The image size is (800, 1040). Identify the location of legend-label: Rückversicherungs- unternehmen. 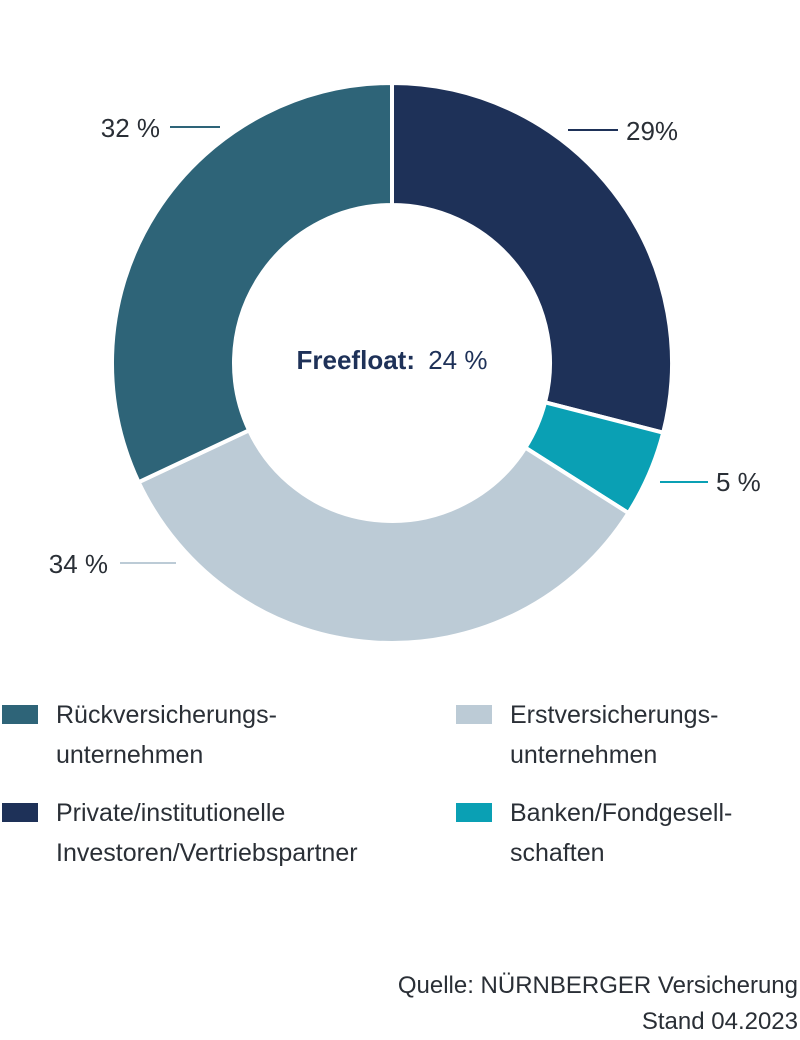
(166, 735).